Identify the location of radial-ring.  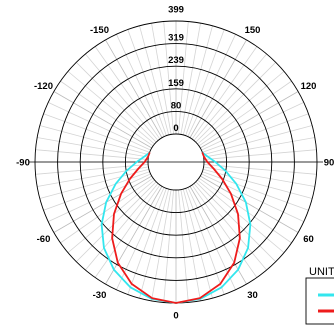
(176, 162).